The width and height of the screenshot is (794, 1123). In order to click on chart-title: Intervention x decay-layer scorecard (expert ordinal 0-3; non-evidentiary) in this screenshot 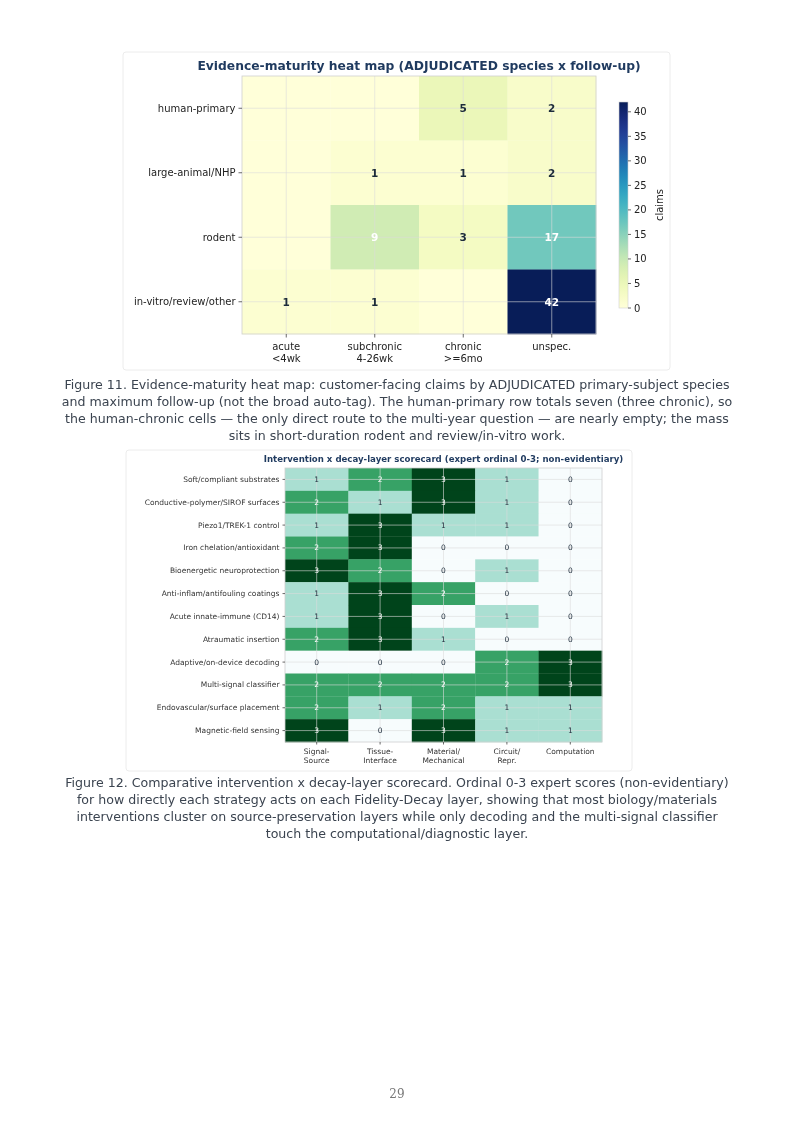, I will do `click(443, 459)`.